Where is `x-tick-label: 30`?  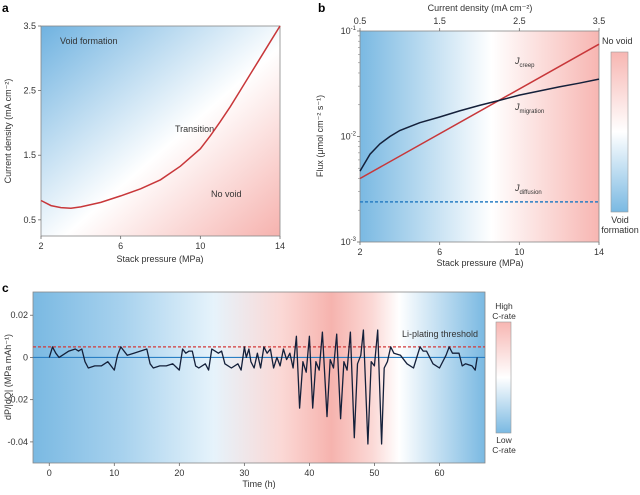
x-tick-label: 30 is located at coordinates (244, 473).